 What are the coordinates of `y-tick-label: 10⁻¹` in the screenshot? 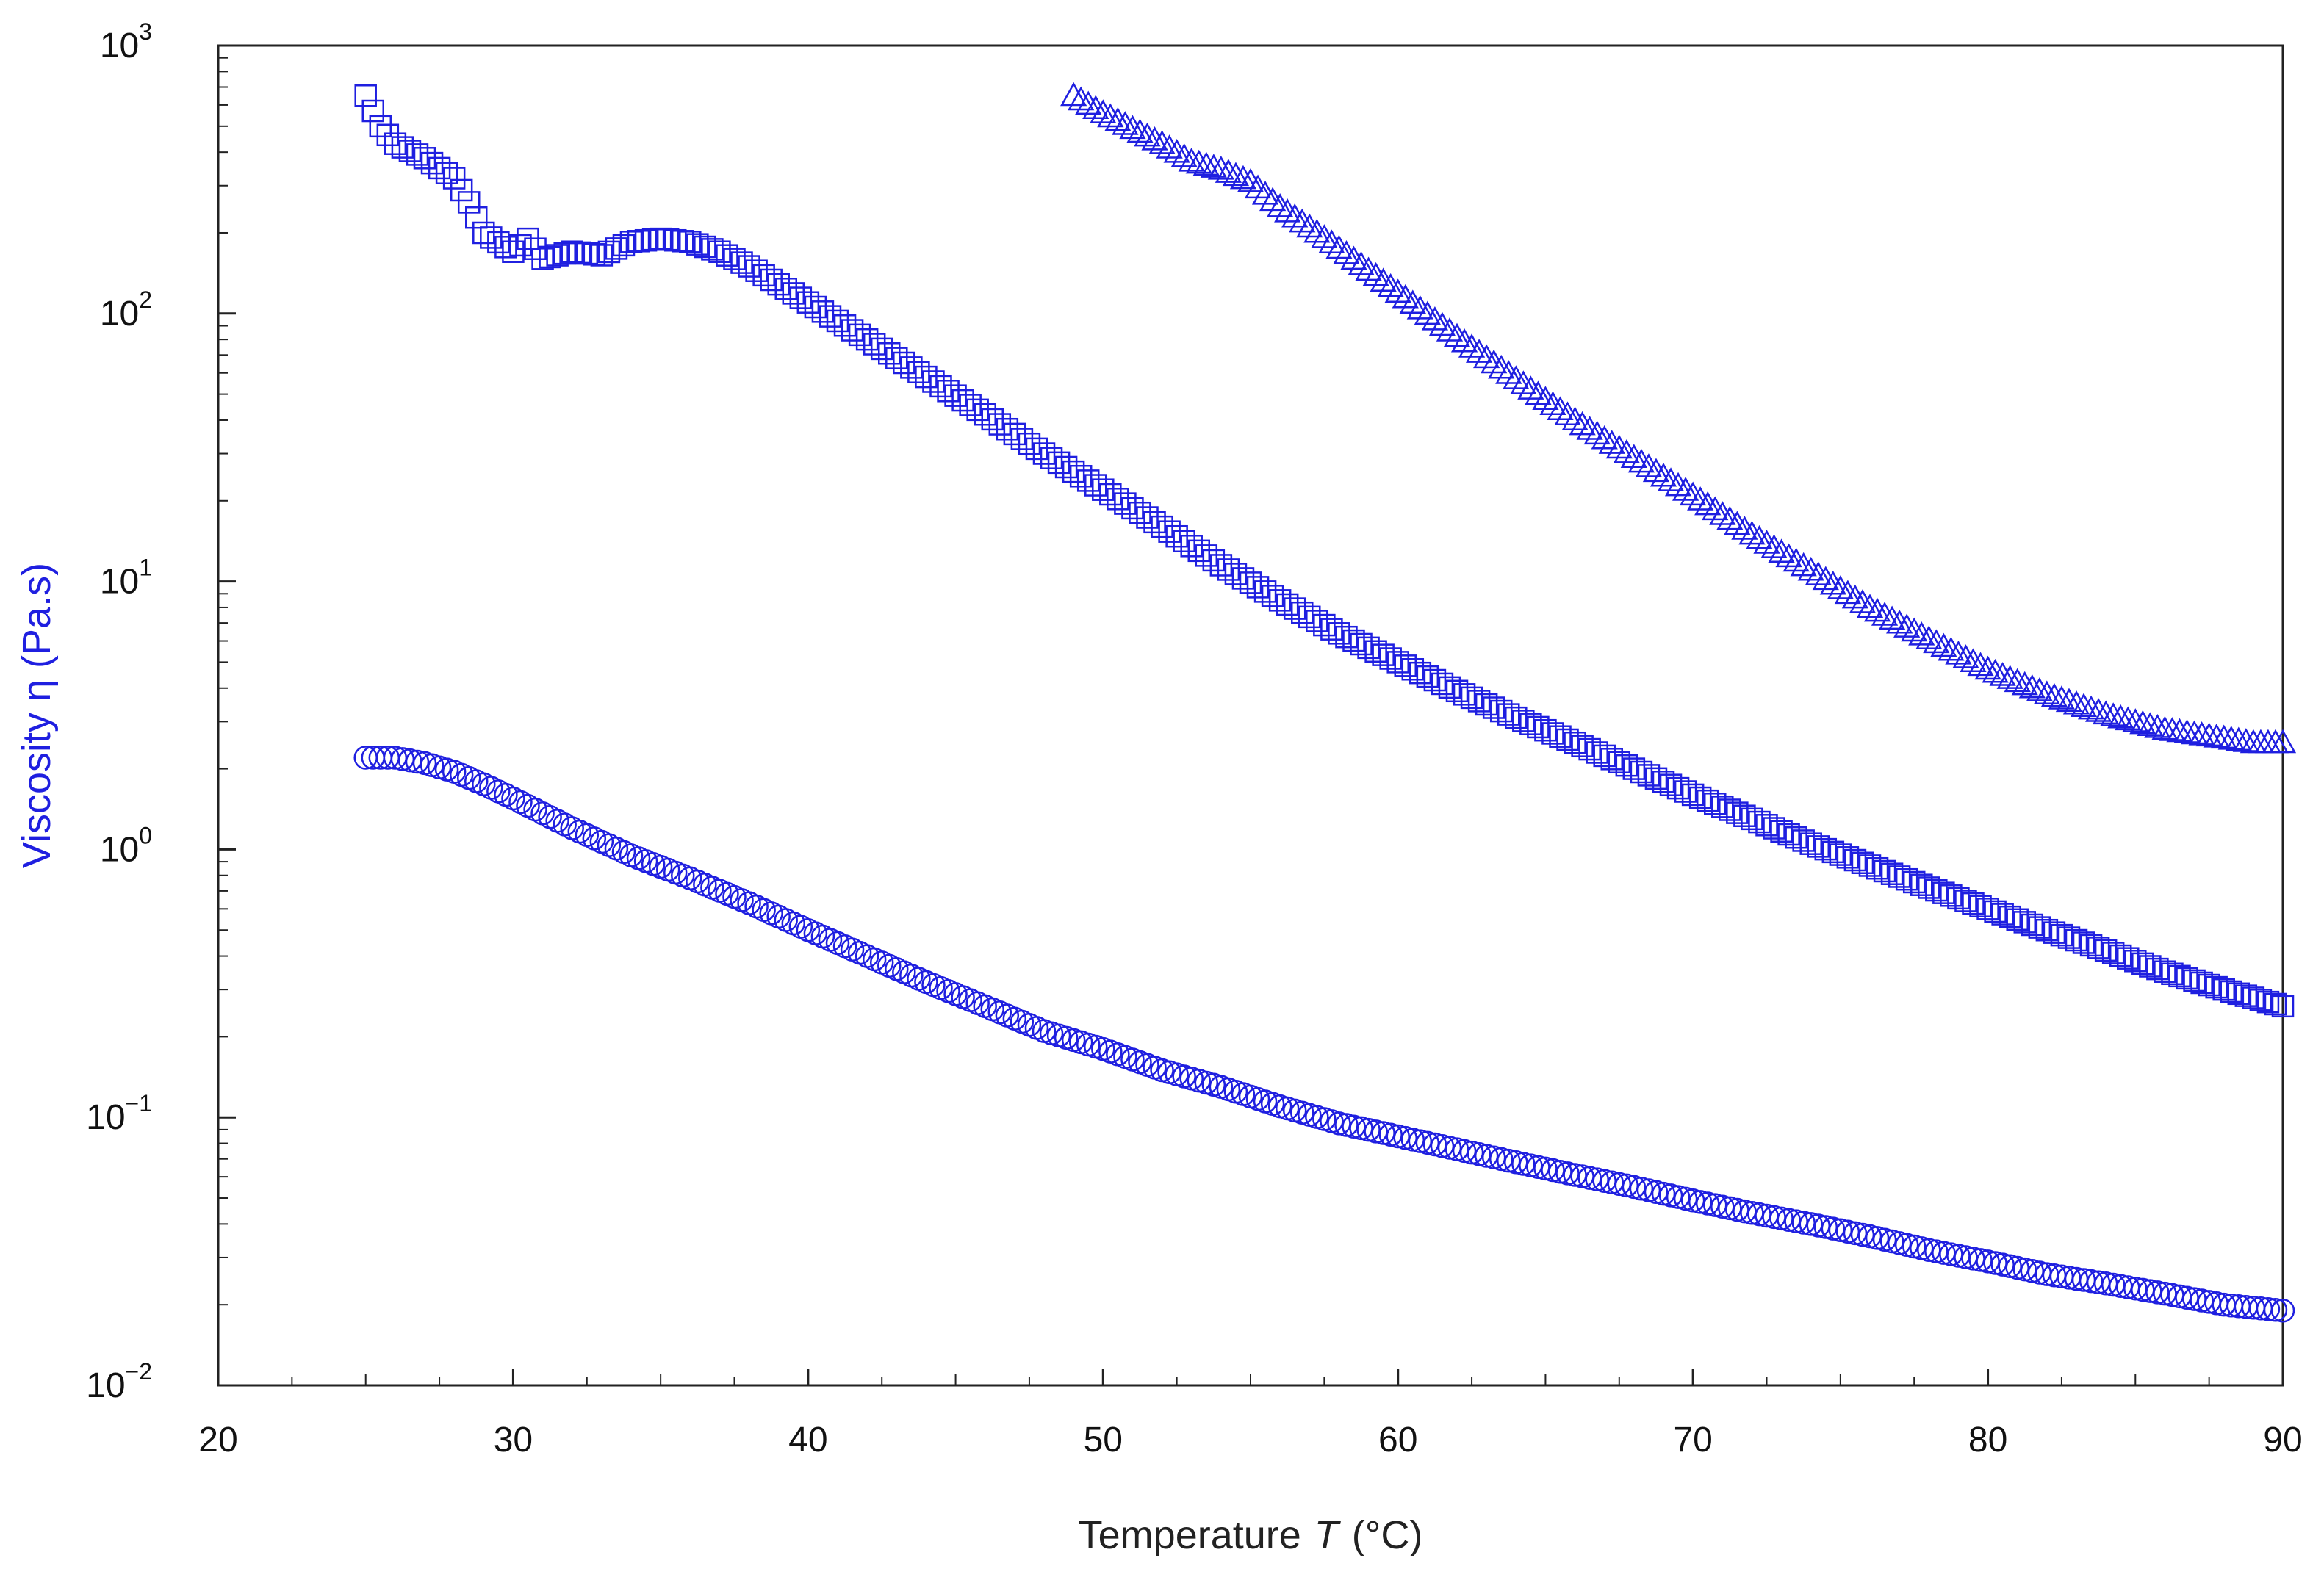 It's located at (119, 1113).